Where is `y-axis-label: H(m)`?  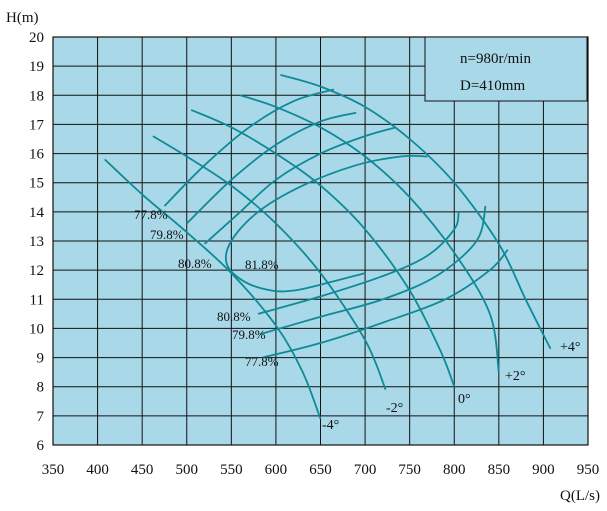 y-axis-label: H(m) is located at coordinates (22, 18).